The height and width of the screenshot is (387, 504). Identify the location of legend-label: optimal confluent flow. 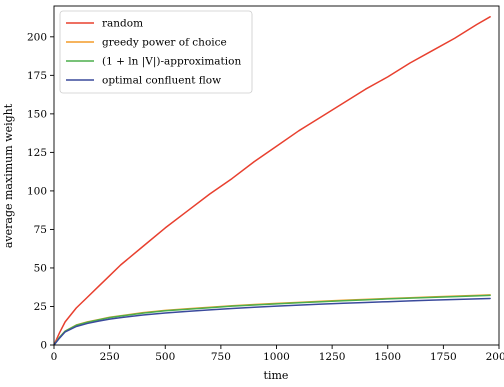
(161, 81).